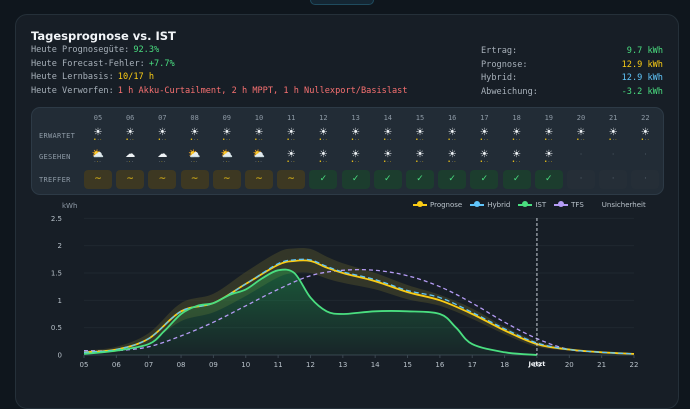 The height and width of the screenshot is (409, 690). I want to click on stat-value: 12.9 kWh, so click(642, 64).